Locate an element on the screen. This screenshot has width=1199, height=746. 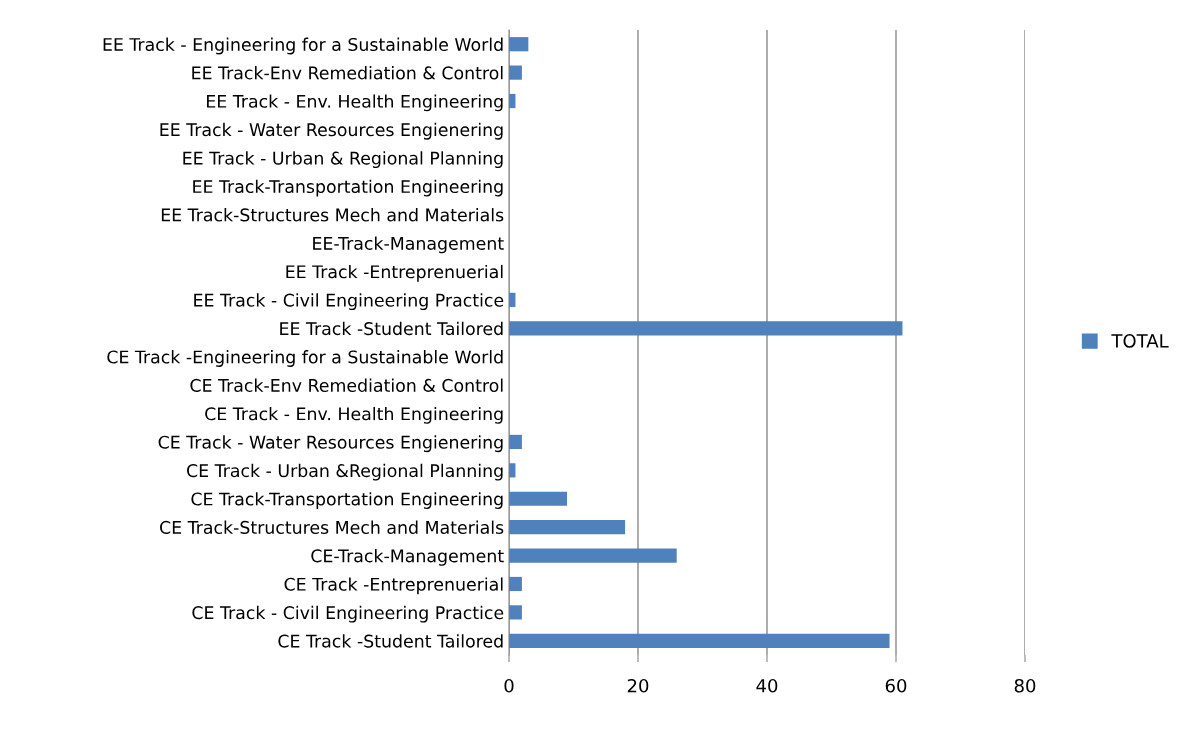
y-tick-label: CE Track - Env. Health Engineering is located at coordinates (354, 415).